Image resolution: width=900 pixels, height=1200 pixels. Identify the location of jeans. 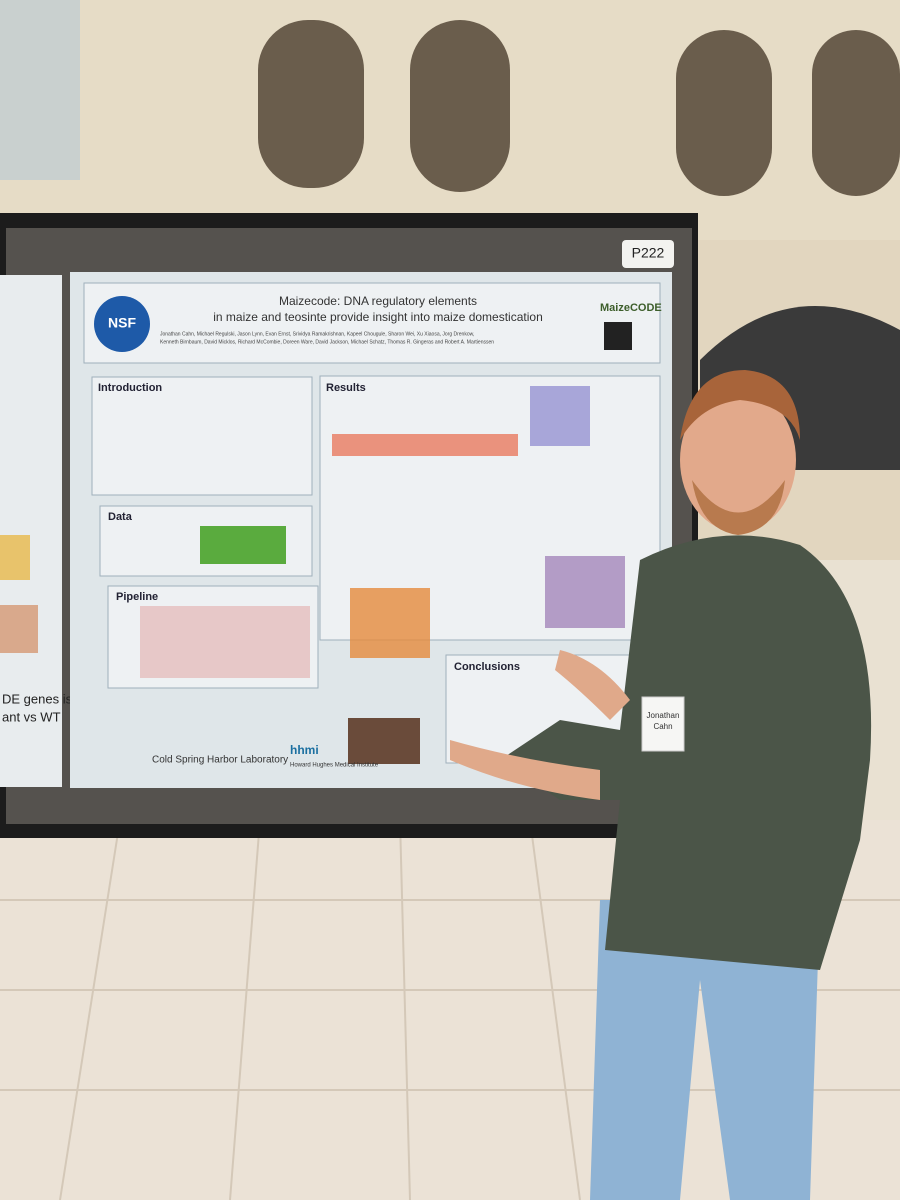
(705, 1050).